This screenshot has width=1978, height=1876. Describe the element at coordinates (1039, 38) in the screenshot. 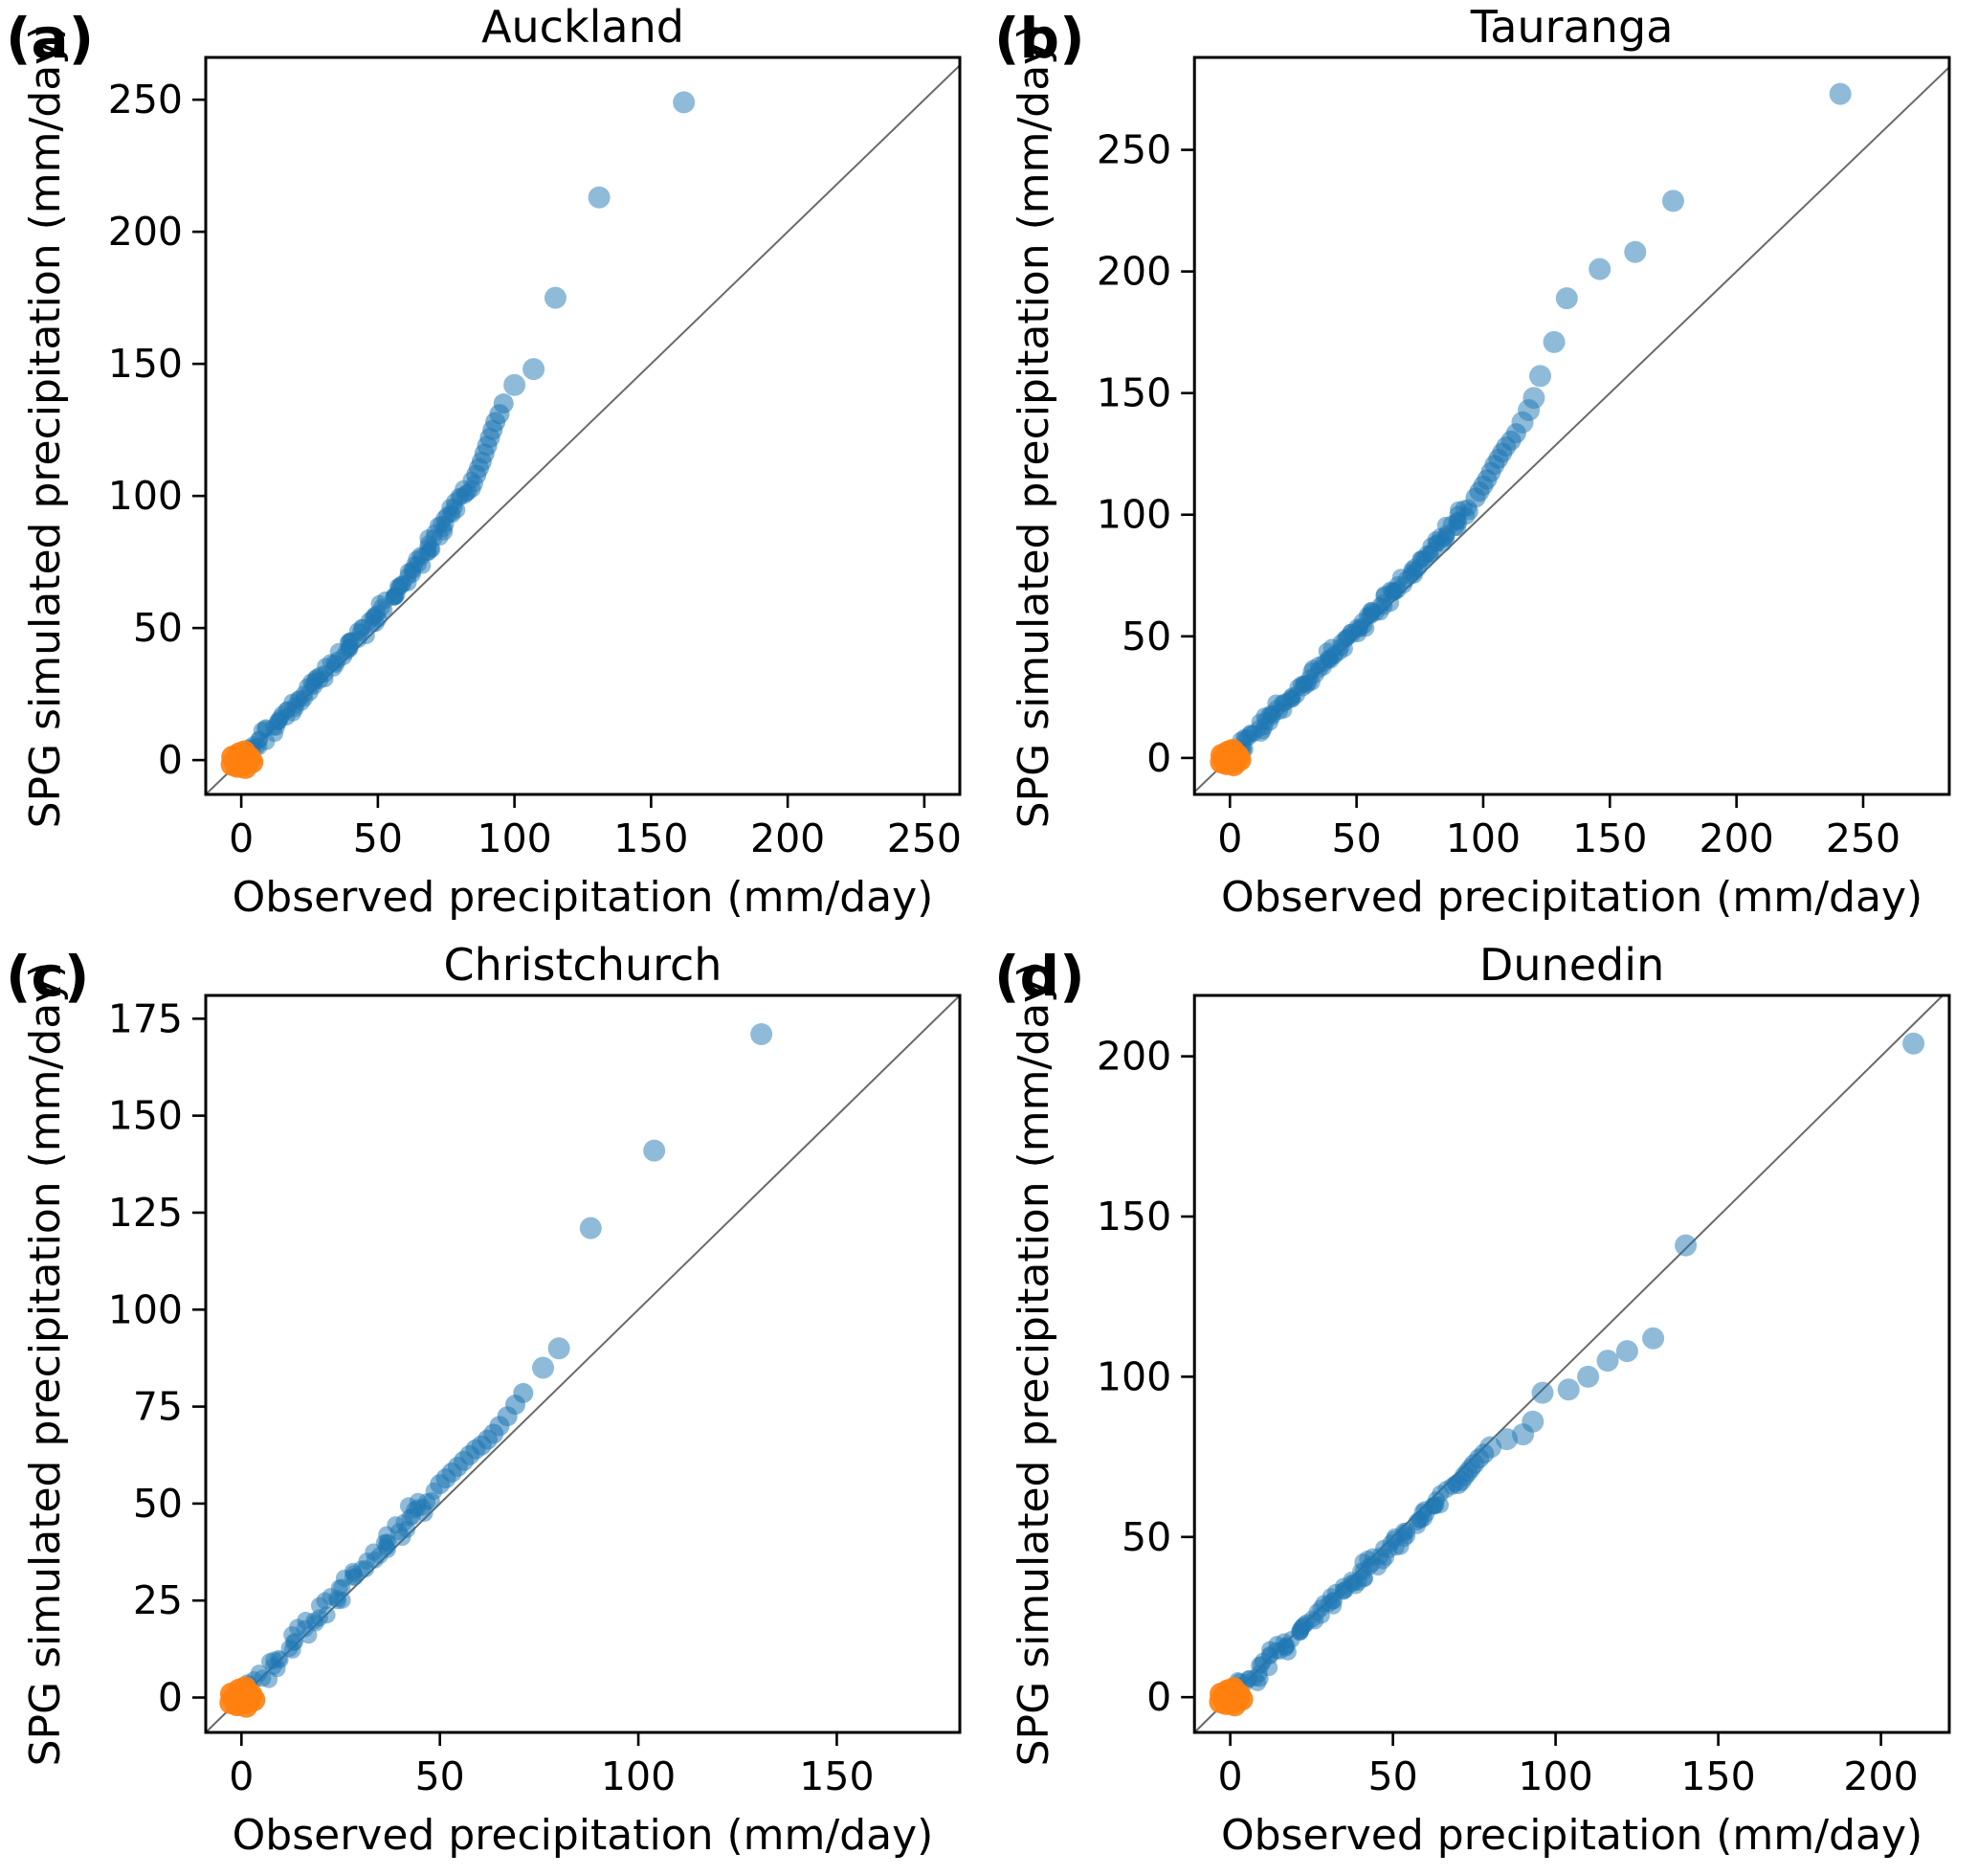

I see `panel-letter-b: (b)` at that location.